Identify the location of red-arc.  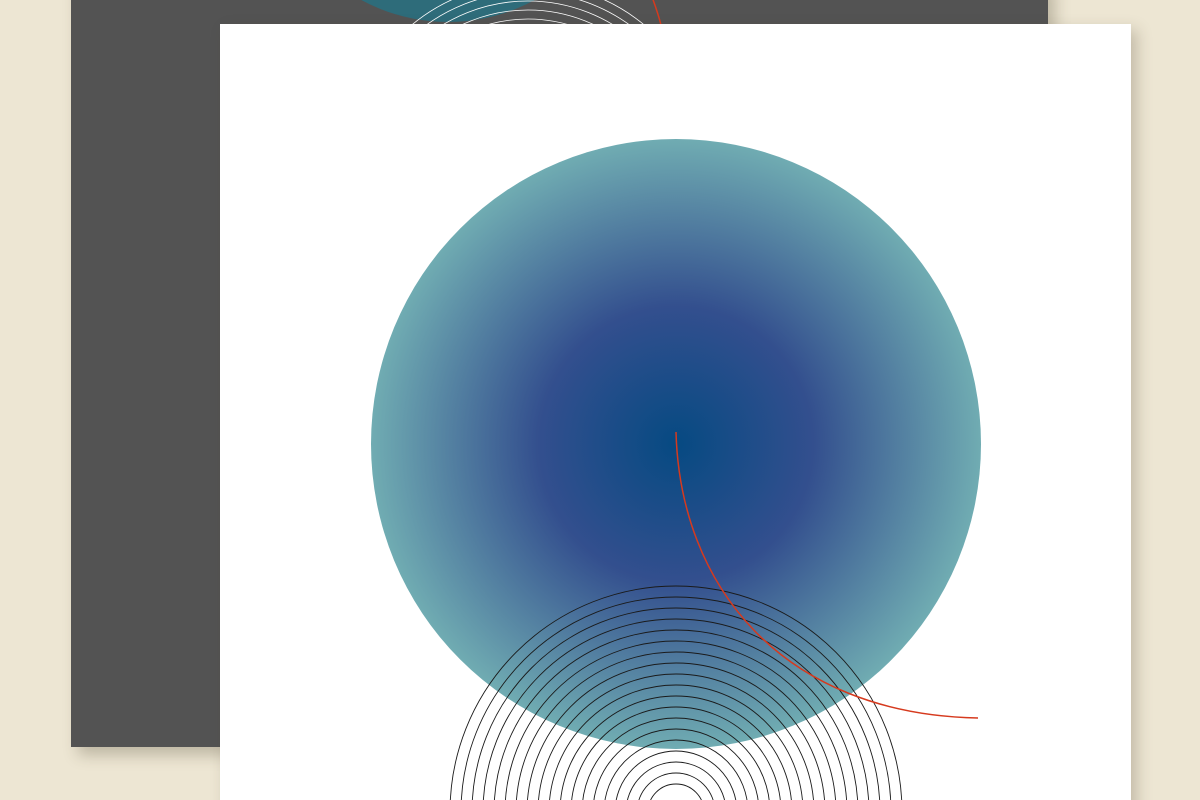
(827, 575).